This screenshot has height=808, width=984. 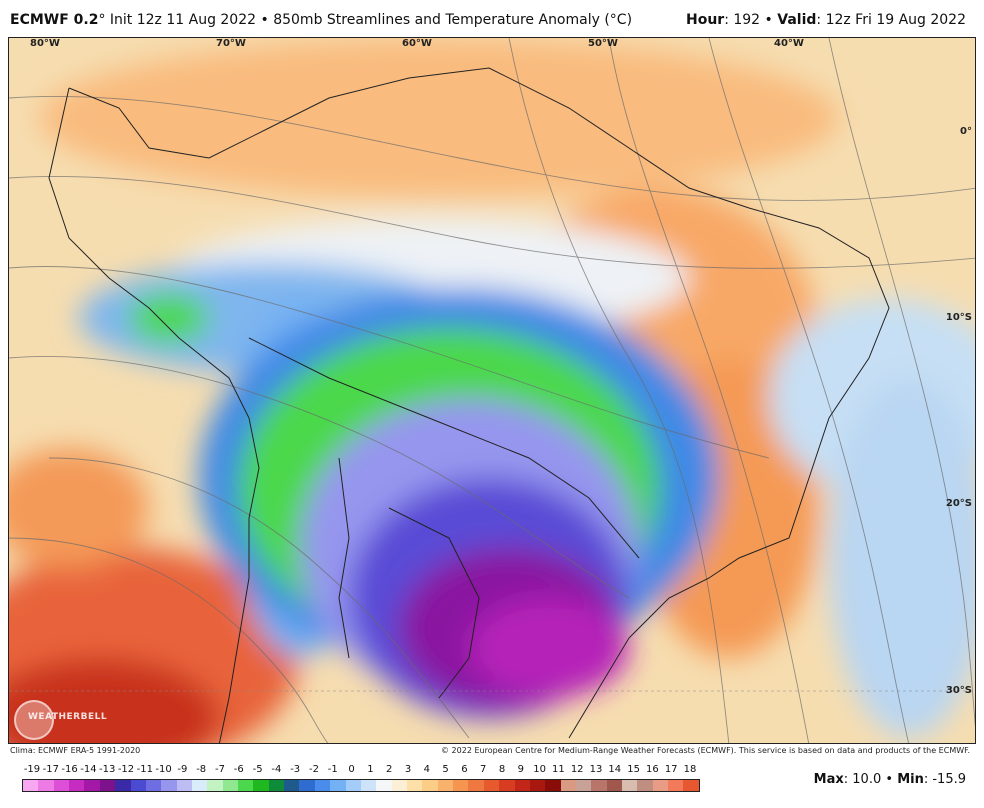 What do you see at coordinates (652, 769) in the screenshot?
I see `colorbar-tick-label: 16` at bounding box center [652, 769].